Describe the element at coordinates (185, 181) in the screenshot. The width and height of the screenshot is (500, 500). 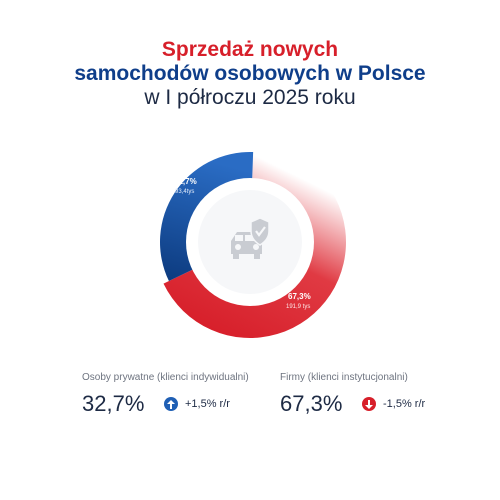
I see `label-blue-percent: 32,7%` at that location.